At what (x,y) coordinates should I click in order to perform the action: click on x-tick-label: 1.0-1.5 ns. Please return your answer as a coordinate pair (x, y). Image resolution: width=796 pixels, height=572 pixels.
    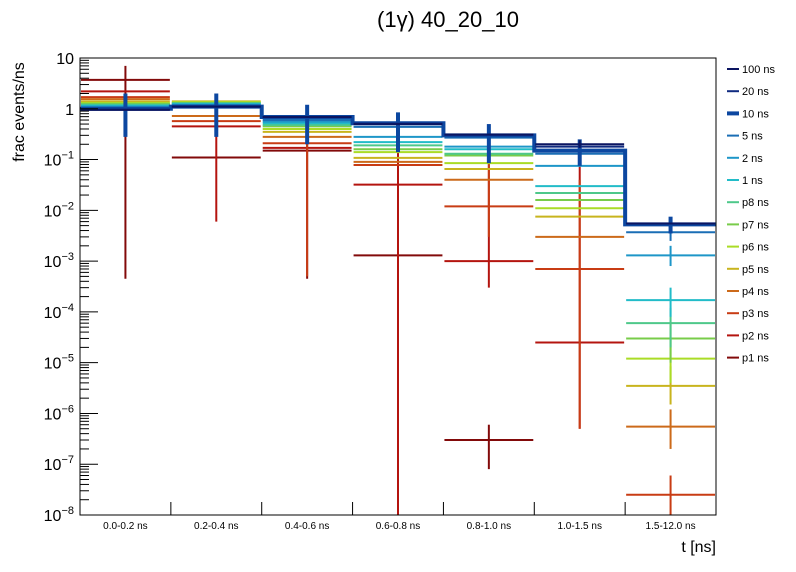
    Looking at the image, I should click on (579, 526).